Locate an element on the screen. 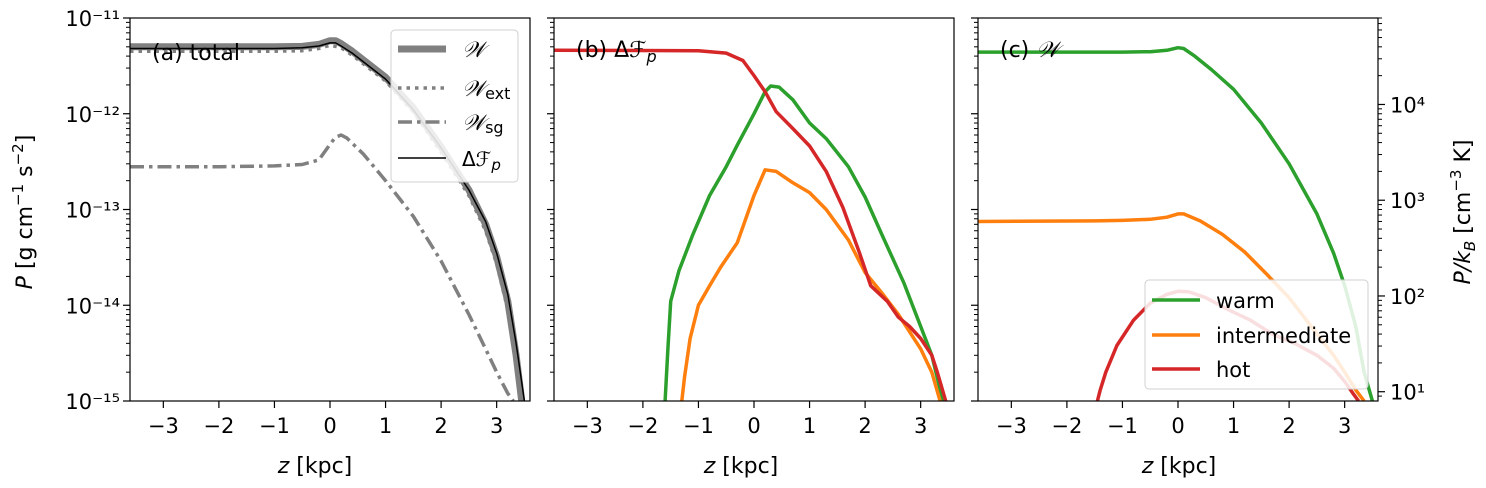 This screenshot has height=488, width=1486. y-tick-label: 10⁻¹⁵ is located at coordinates (92, 402).